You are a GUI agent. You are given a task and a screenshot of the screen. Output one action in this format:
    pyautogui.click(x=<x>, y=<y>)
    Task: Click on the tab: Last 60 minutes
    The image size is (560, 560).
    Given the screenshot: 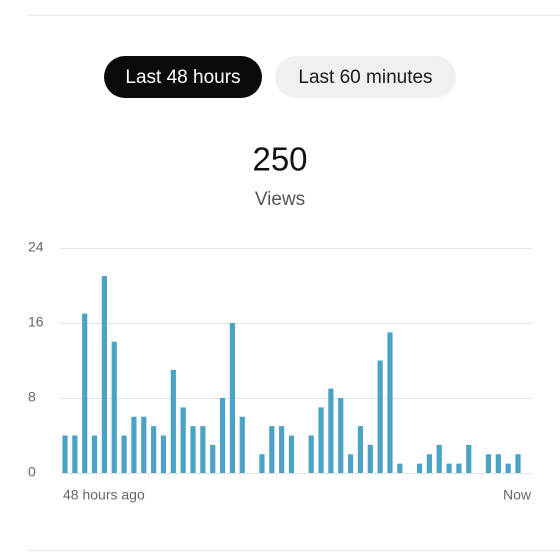 What is the action you would take?
    pyautogui.click(x=365, y=77)
    